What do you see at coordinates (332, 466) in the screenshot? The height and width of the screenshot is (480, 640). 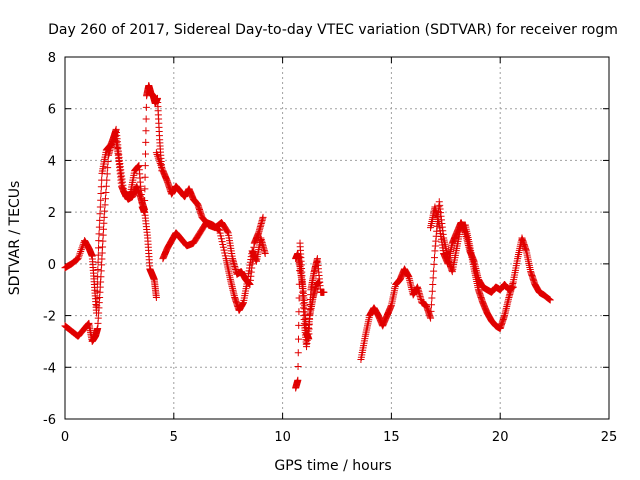 I see `x-axis-label: GPS time / hours` at bounding box center [332, 466].